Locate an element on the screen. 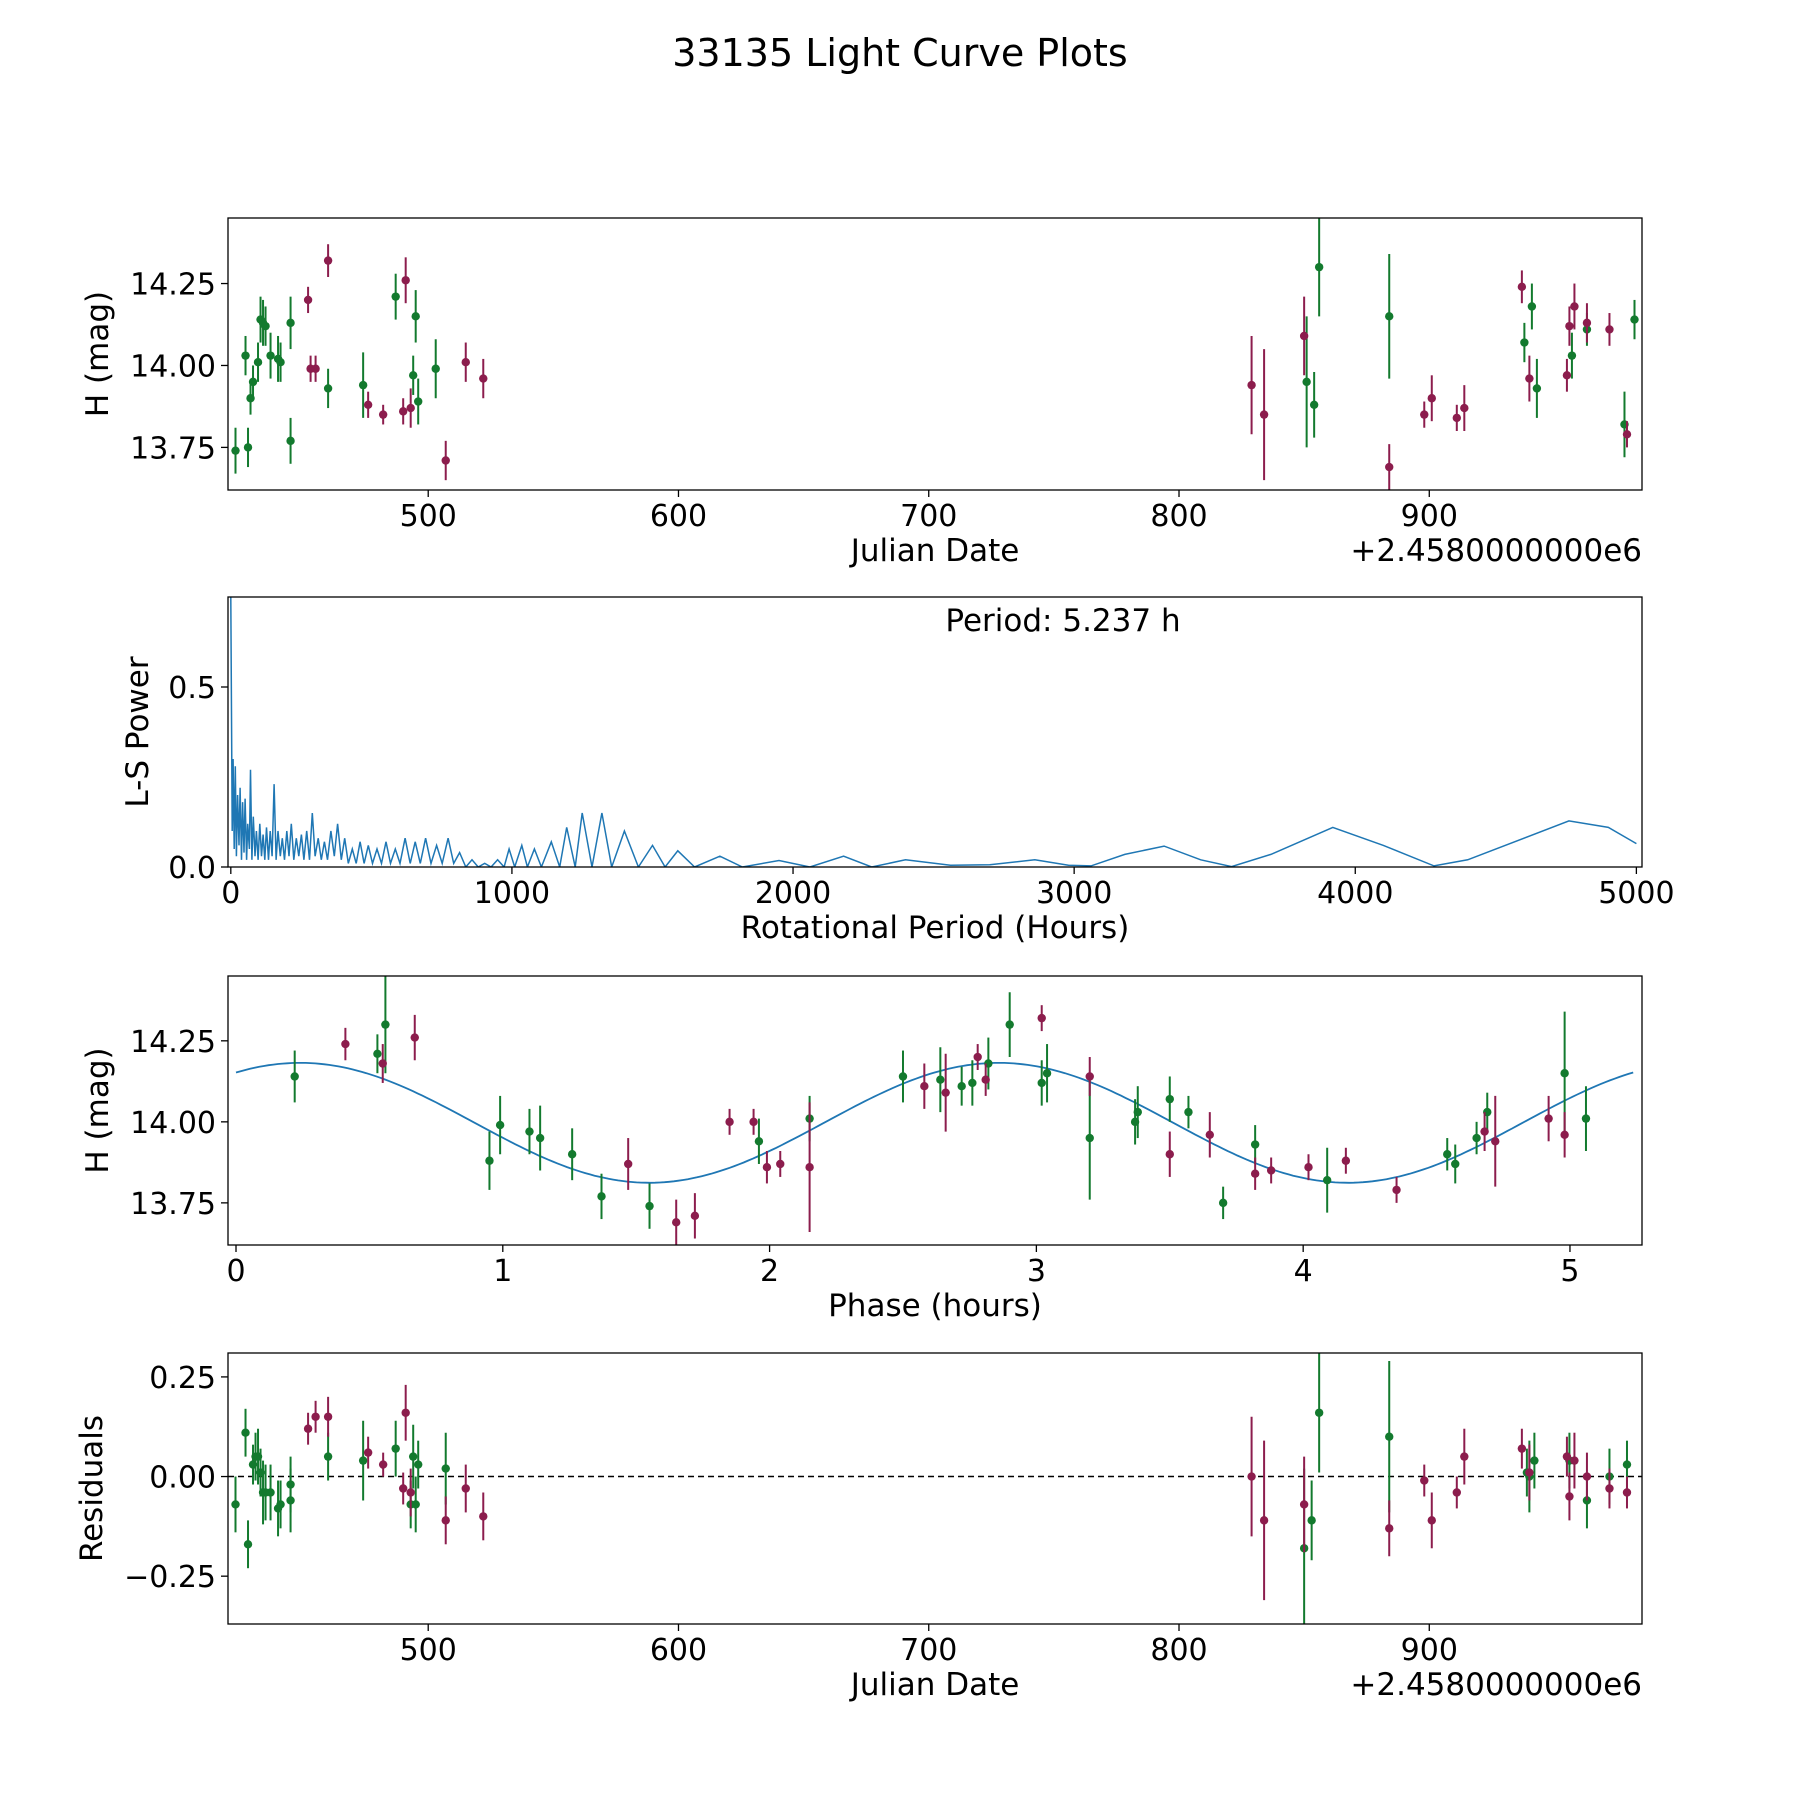 The width and height of the screenshot is (1800, 1800). y-tick-label: −0.25 is located at coordinates (170, 1577).